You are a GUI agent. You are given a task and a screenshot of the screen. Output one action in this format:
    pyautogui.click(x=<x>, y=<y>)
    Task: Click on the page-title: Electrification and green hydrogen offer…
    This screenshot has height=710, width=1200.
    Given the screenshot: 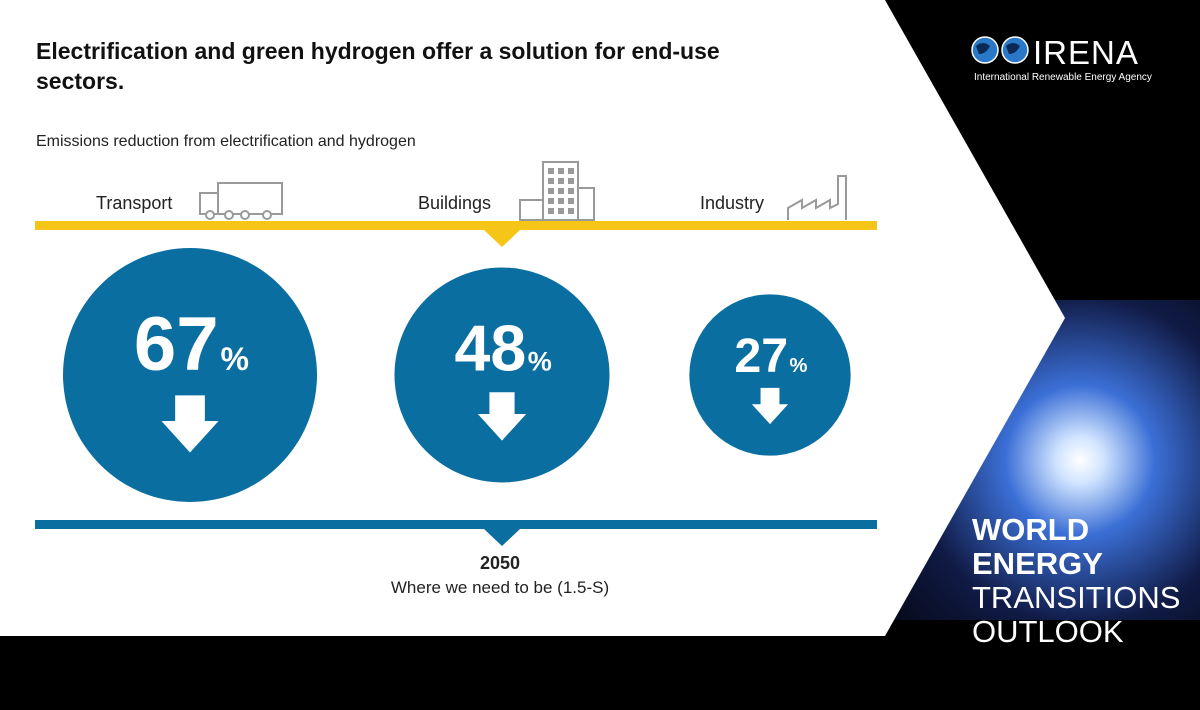 What is the action you would take?
    pyautogui.click(x=378, y=66)
    